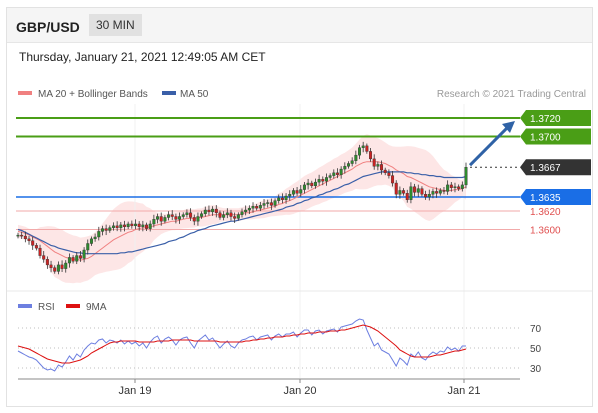  I want to click on level-badge-current: 1.3667, so click(555, 167).